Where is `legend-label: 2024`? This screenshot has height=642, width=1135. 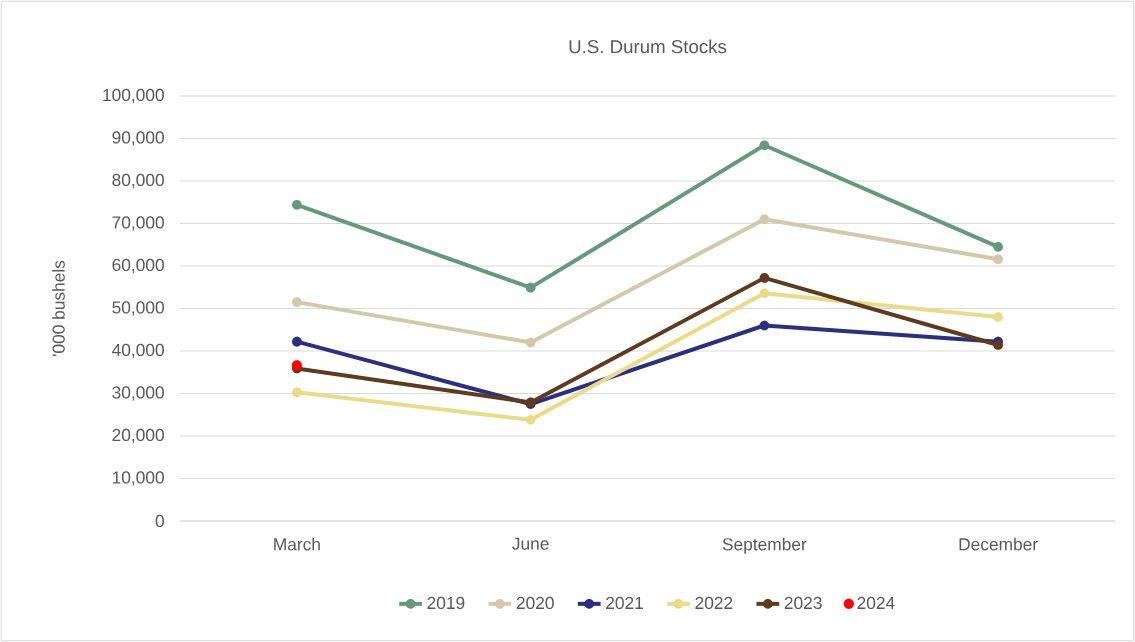 legend-label: 2024 is located at coordinates (876, 603).